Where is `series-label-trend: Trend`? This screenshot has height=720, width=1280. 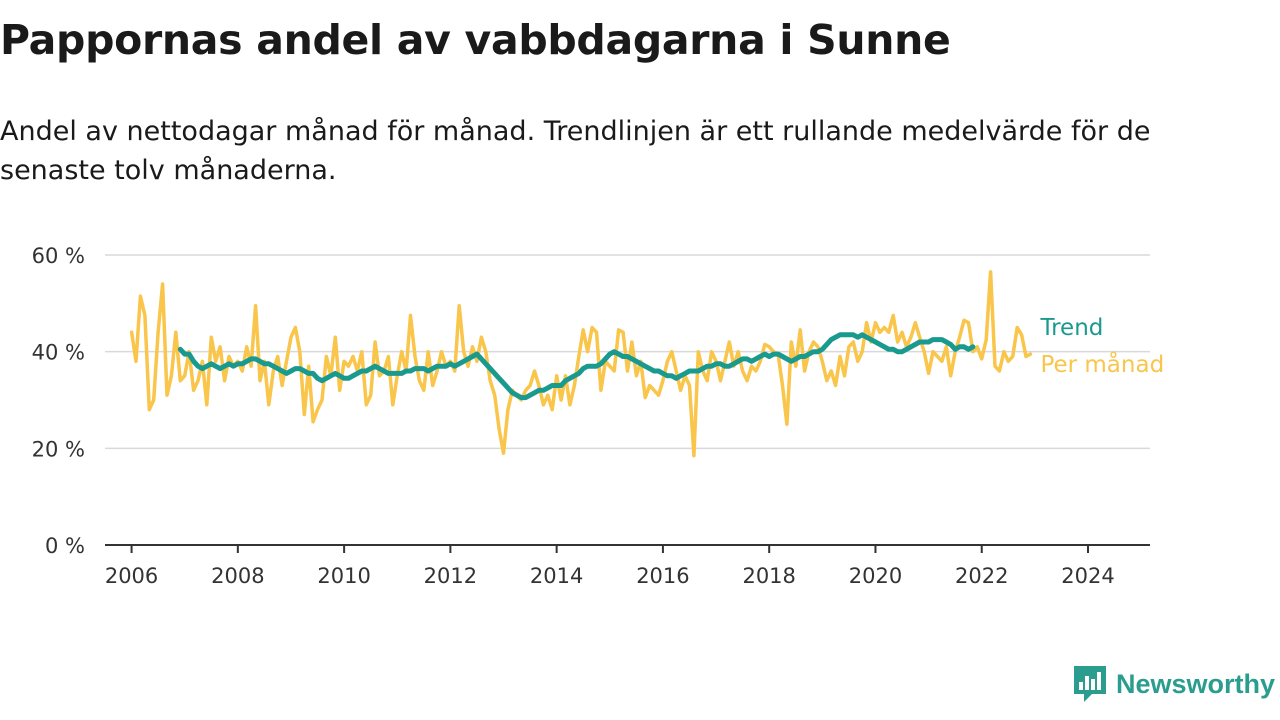 series-label-trend: Trend is located at coordinates (1071, 328).